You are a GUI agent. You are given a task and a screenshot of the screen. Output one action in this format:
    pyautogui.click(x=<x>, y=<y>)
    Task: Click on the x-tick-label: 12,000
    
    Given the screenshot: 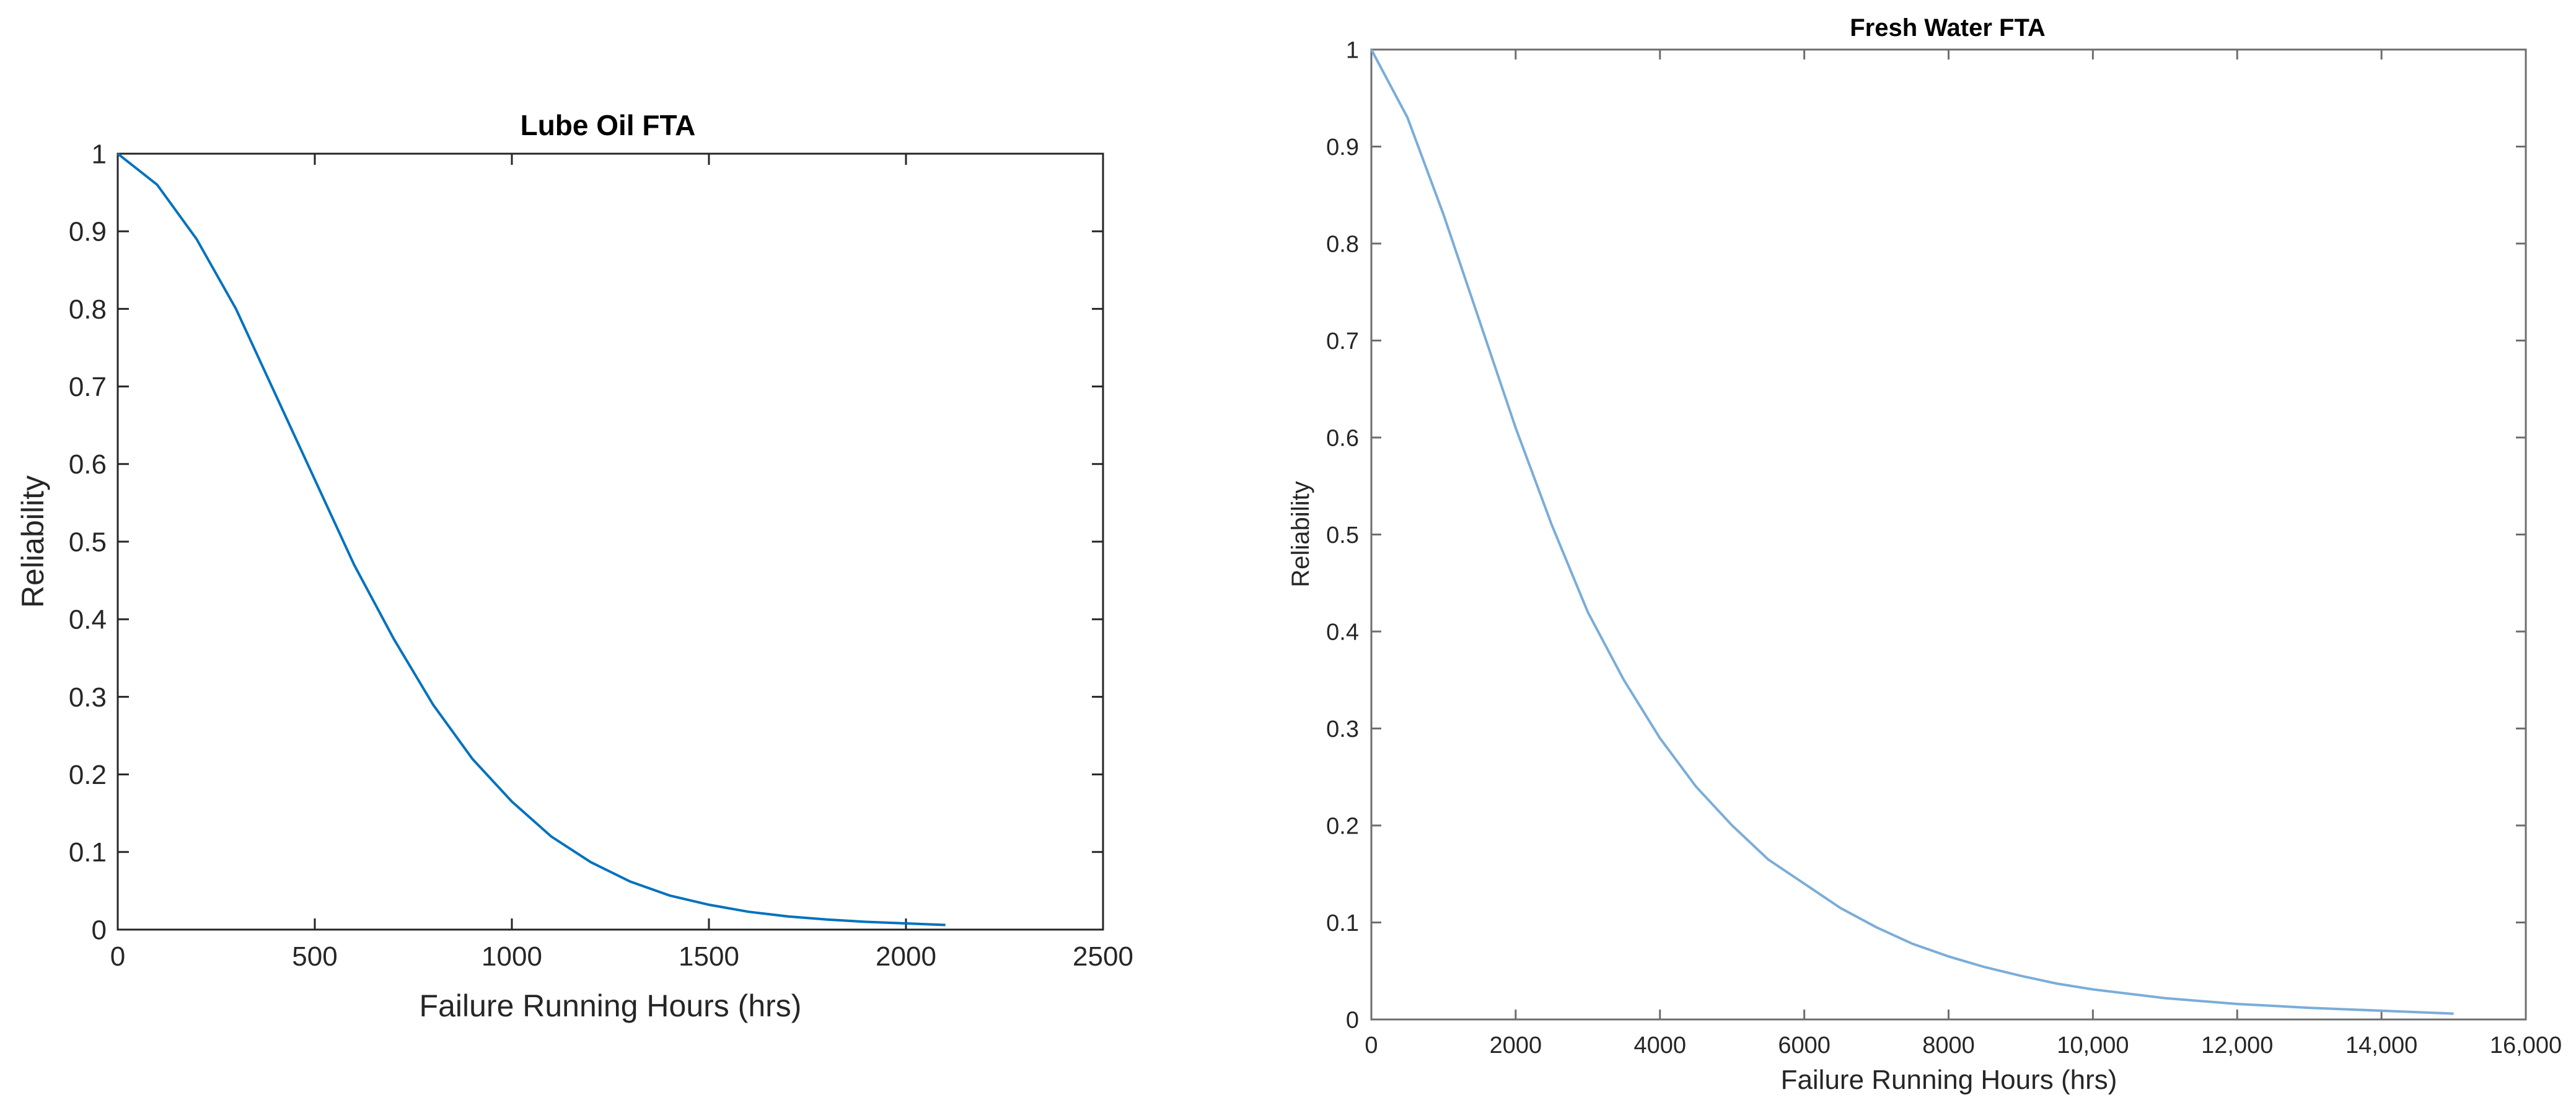 What is the action you would take?
    pyautogui.click(x=2237, y=1045)
    